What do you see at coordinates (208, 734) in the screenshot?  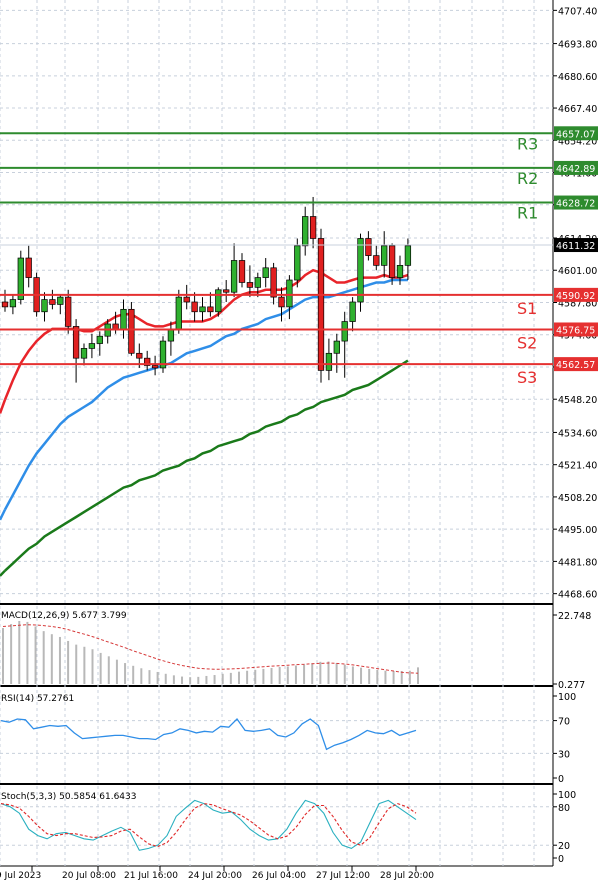 I see `rsi-line` at bounding box center [208, 734].